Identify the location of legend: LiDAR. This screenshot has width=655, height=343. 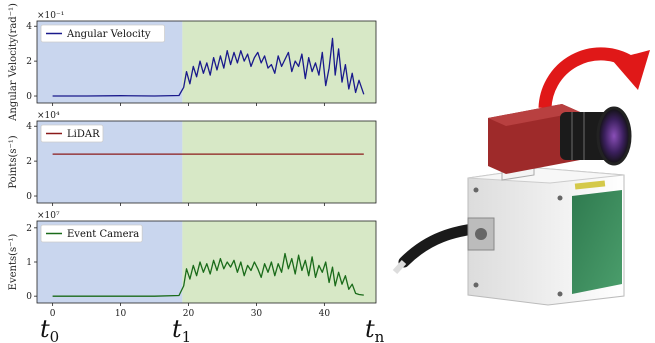
(72, 133).